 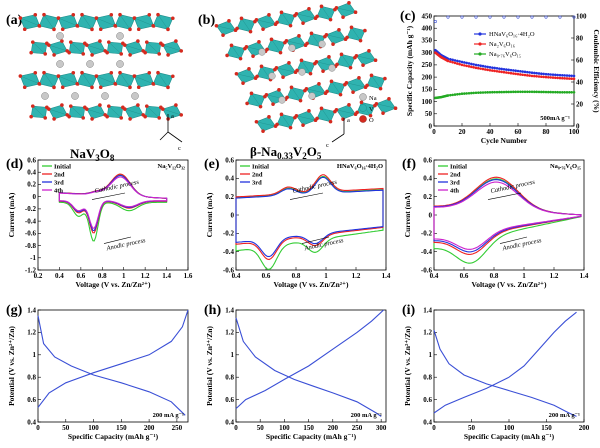 What do you see at coordinates (308, 428) in the screenshot?
I see `x-tick-label: 150` at bounding box center [308, 428].